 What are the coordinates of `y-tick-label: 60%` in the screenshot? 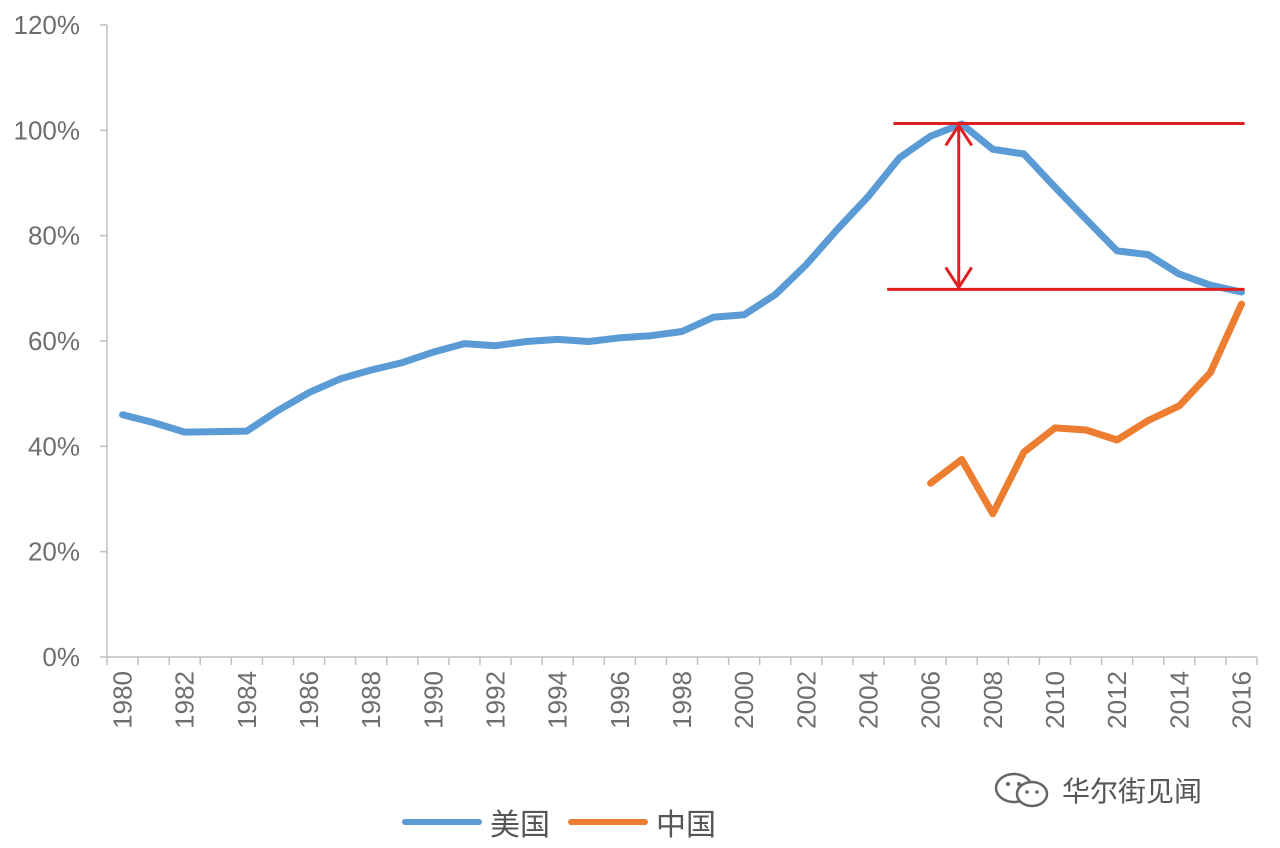 It's located at (54, 341).